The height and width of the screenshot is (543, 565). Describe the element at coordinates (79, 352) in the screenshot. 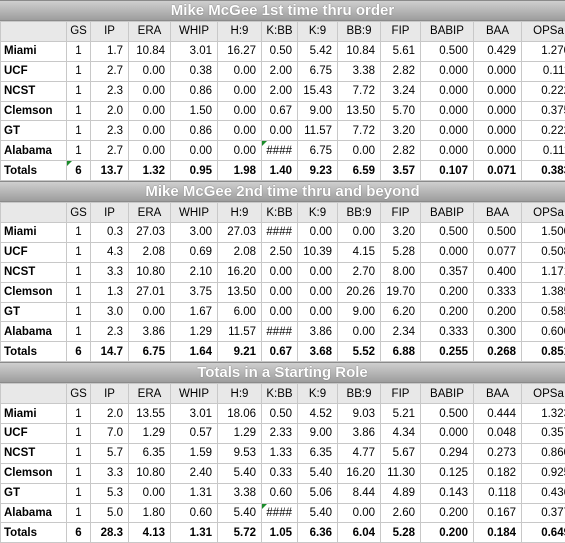

I see `table-cell: 6` at that location.